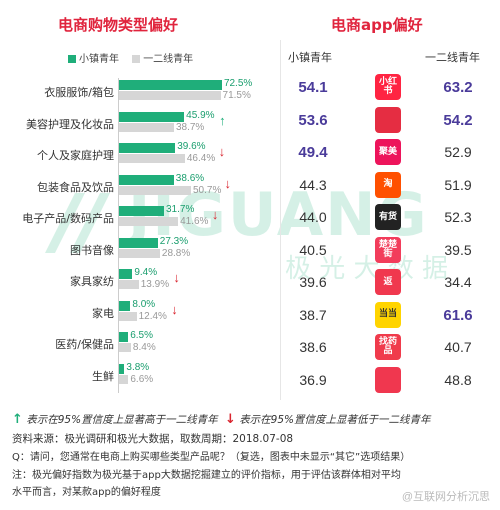 This screenshot has width=500, height=510. What do you see at coordinates (313, 379) in the screenshot?
I see `app-index-small-town: 36.9` at bounding box center [313, 379].